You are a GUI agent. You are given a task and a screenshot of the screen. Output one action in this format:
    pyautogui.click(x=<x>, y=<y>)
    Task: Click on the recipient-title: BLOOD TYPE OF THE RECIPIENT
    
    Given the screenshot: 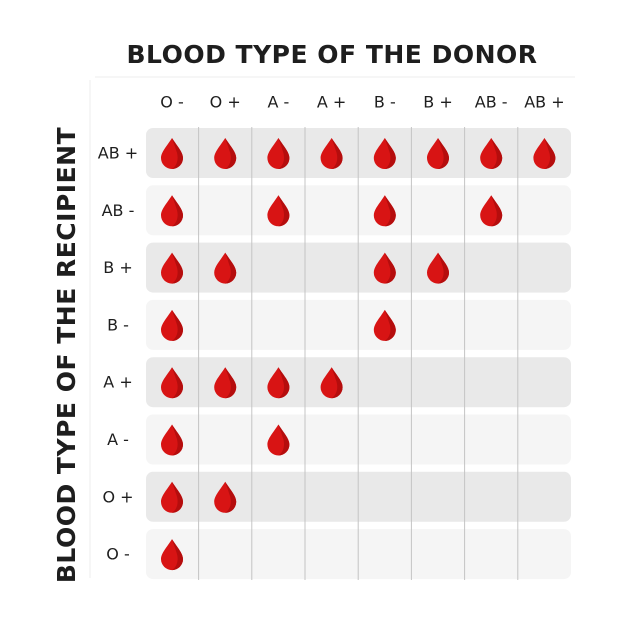 What is the action you would take?
    pyautogui.click(x=66, y=355)
    